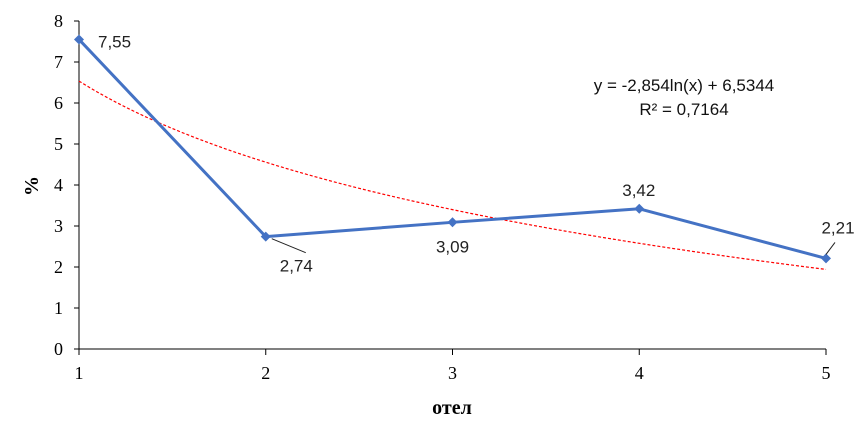  What do you see at coordinates (639, 373) in the screenshot?
I see `x-tick-label: 4` at bounding box center [639, 373].